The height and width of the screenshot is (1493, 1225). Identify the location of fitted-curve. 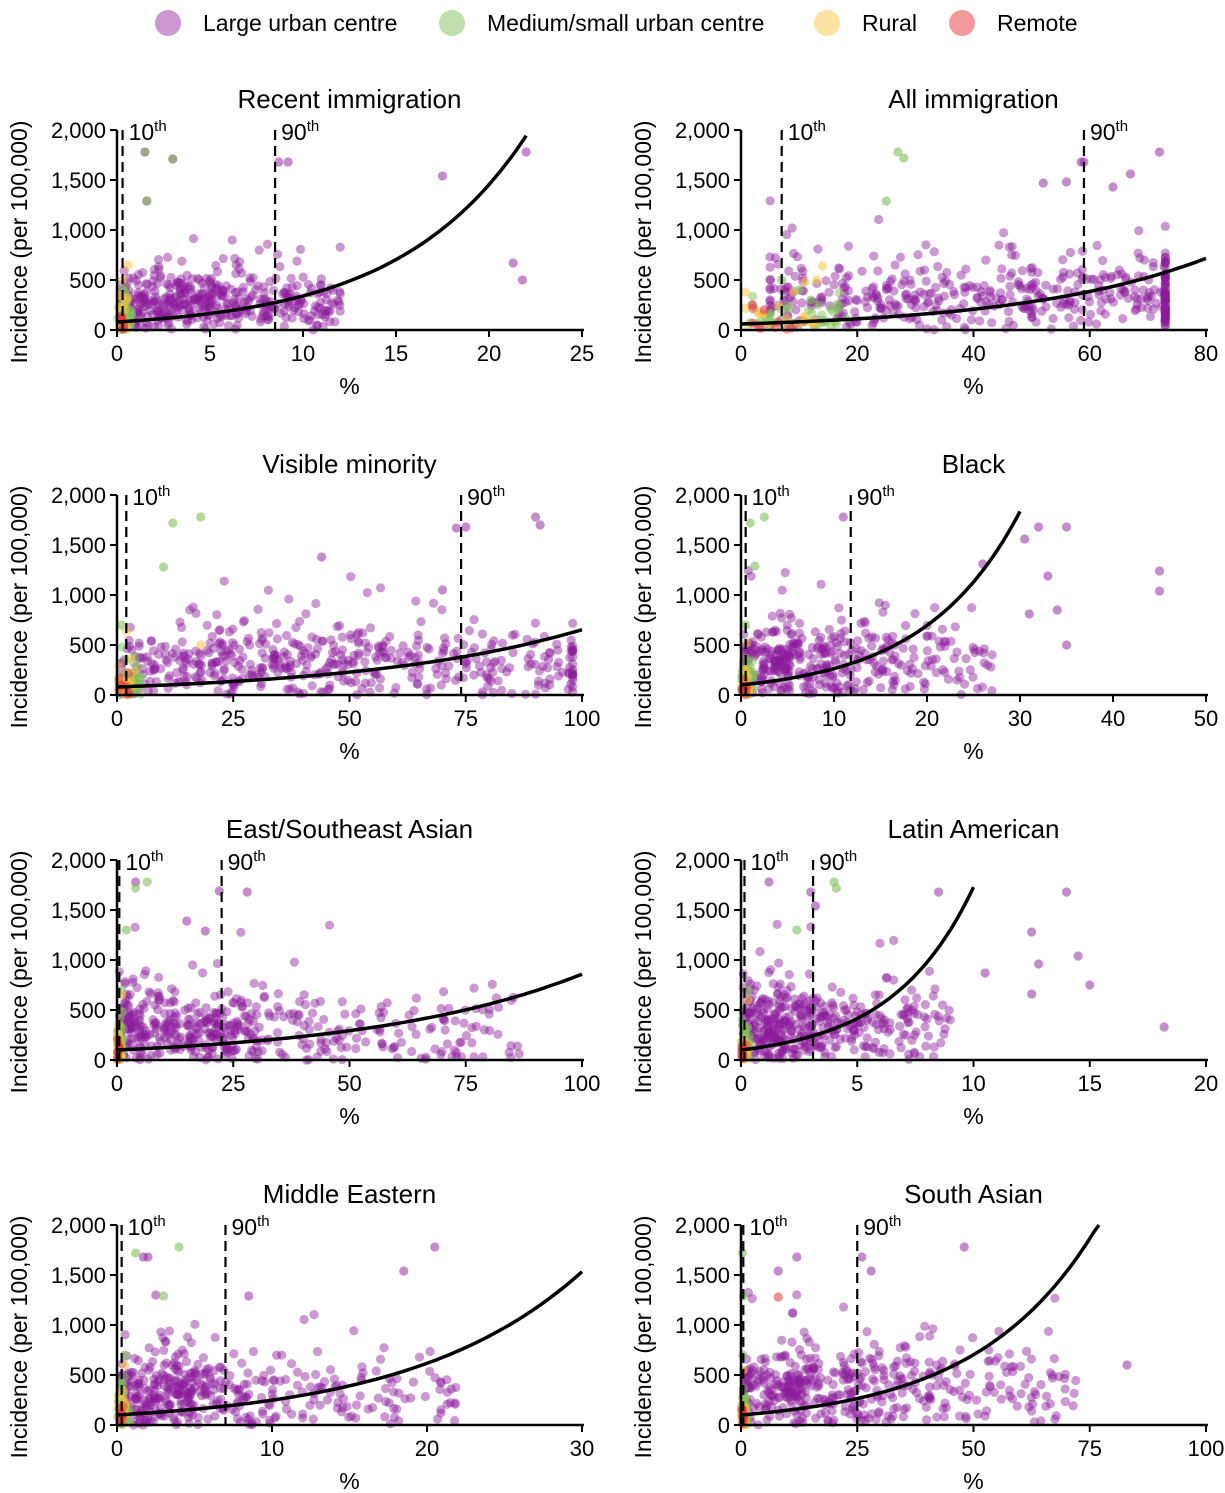
(349, 658).